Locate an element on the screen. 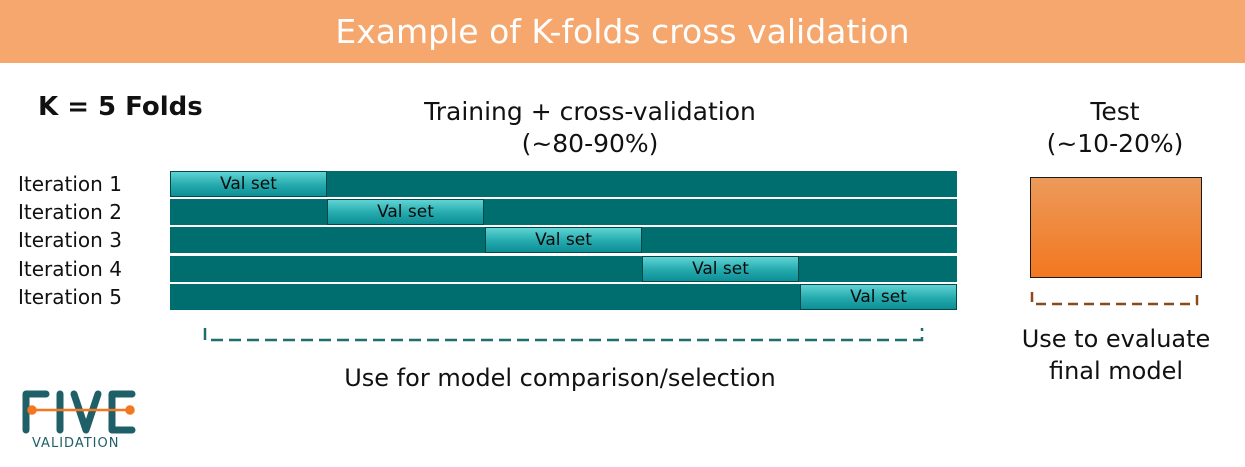 This screenshot has height=467, width=1245. training-title-line1: Training + cross-validation is located at coordinates (590, 111).